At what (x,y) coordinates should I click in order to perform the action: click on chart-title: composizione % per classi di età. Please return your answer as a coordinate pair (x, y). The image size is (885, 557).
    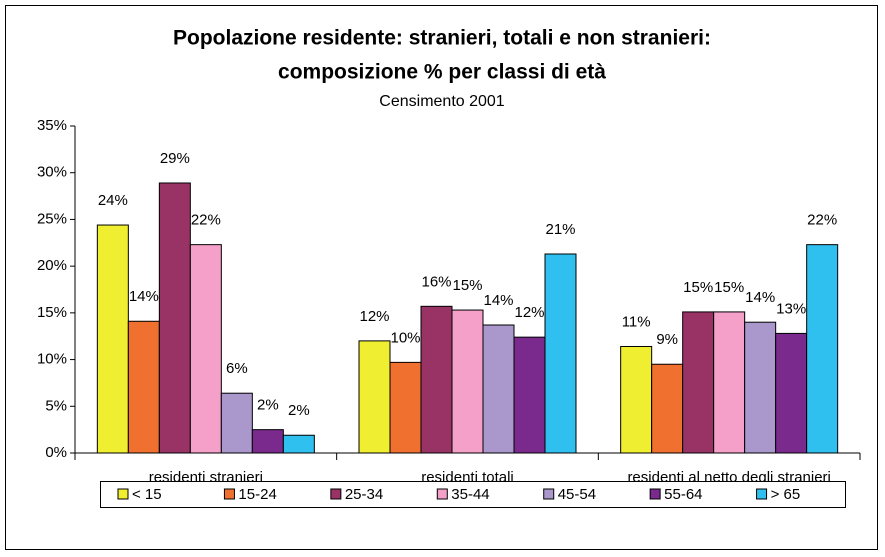
    Looking at the image, I should click on (442, 72).